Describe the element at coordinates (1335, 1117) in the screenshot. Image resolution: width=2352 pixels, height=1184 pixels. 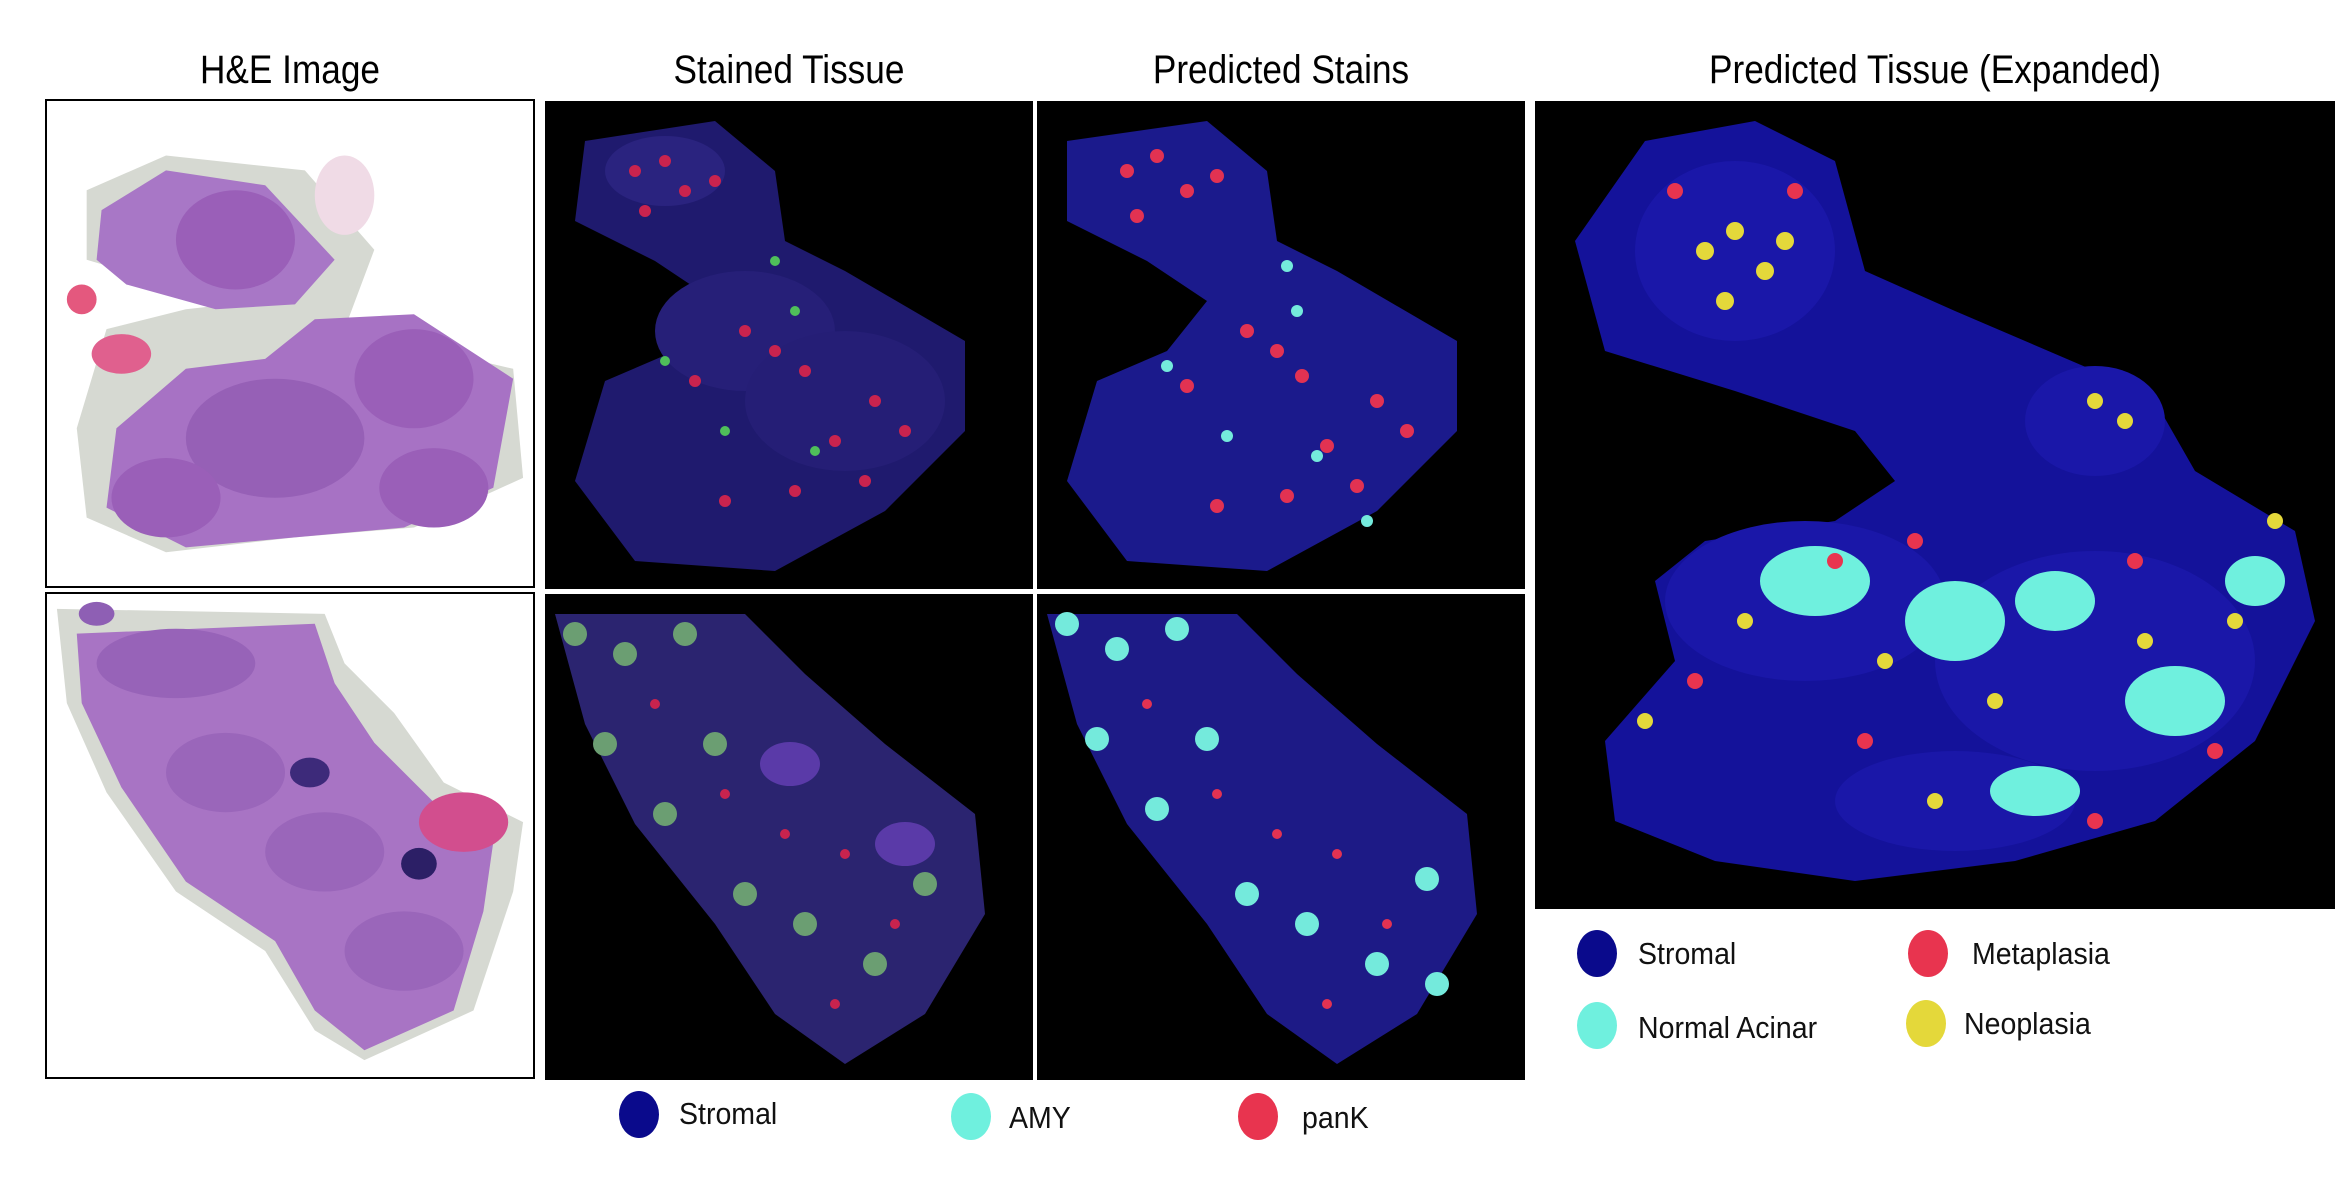
I see `legend-label-pank: panK` at that location.